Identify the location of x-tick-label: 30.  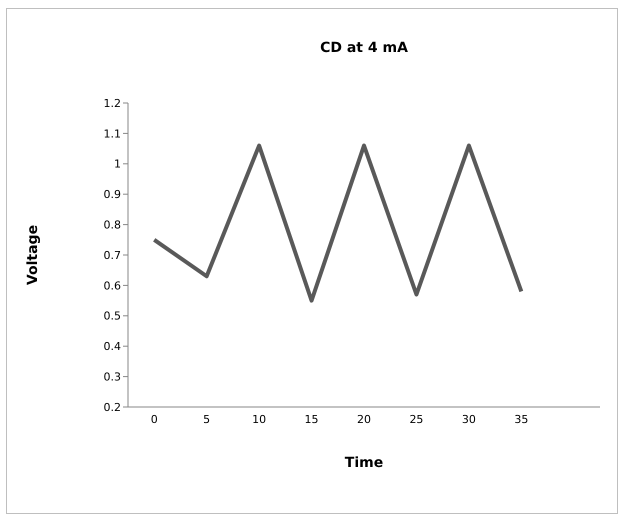
(469, 419).